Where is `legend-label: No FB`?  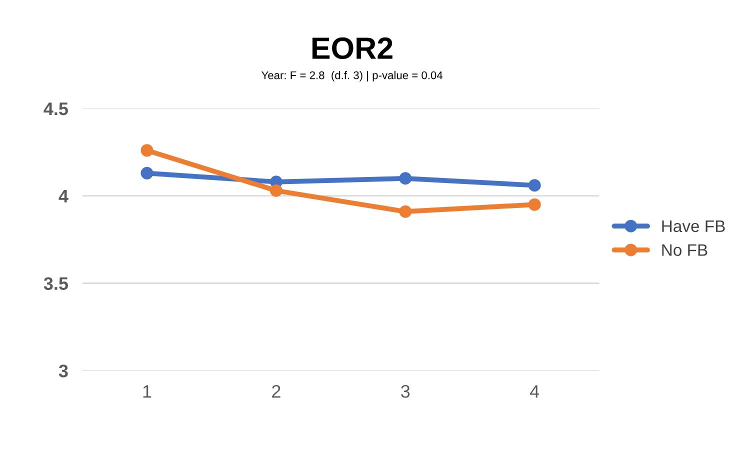
legend-label: No FB is located at coordinates (685, 250).